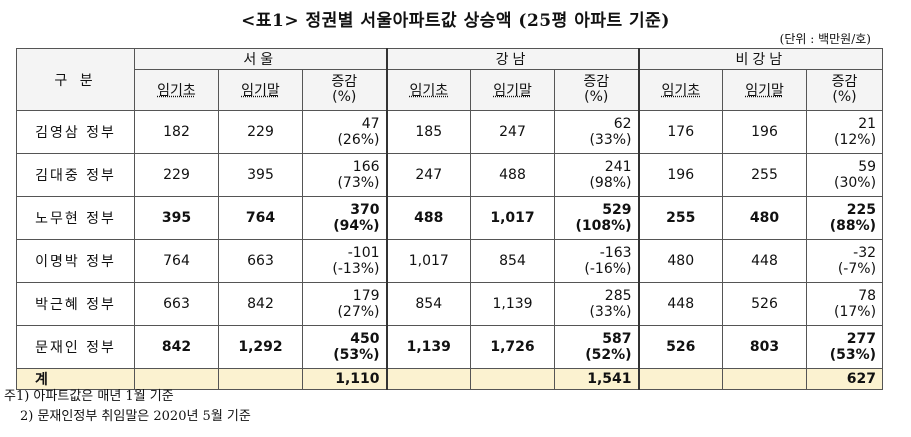 The height and width of the screenshot is (437, 911). Describe the element at coordinates (344, 132) in the screenshot. I see `seoul-change-cell: 47 (26%)` at that location.